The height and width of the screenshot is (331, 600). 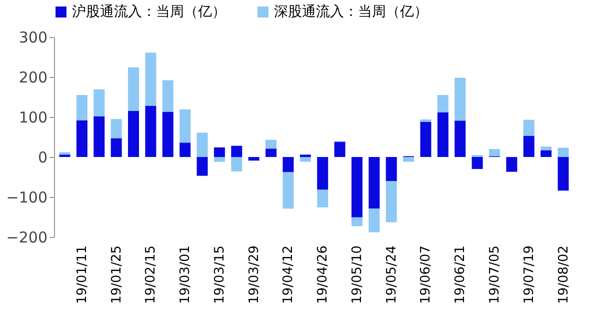 I want to click on y-tick-label: 100, so click(x=33, y=117).